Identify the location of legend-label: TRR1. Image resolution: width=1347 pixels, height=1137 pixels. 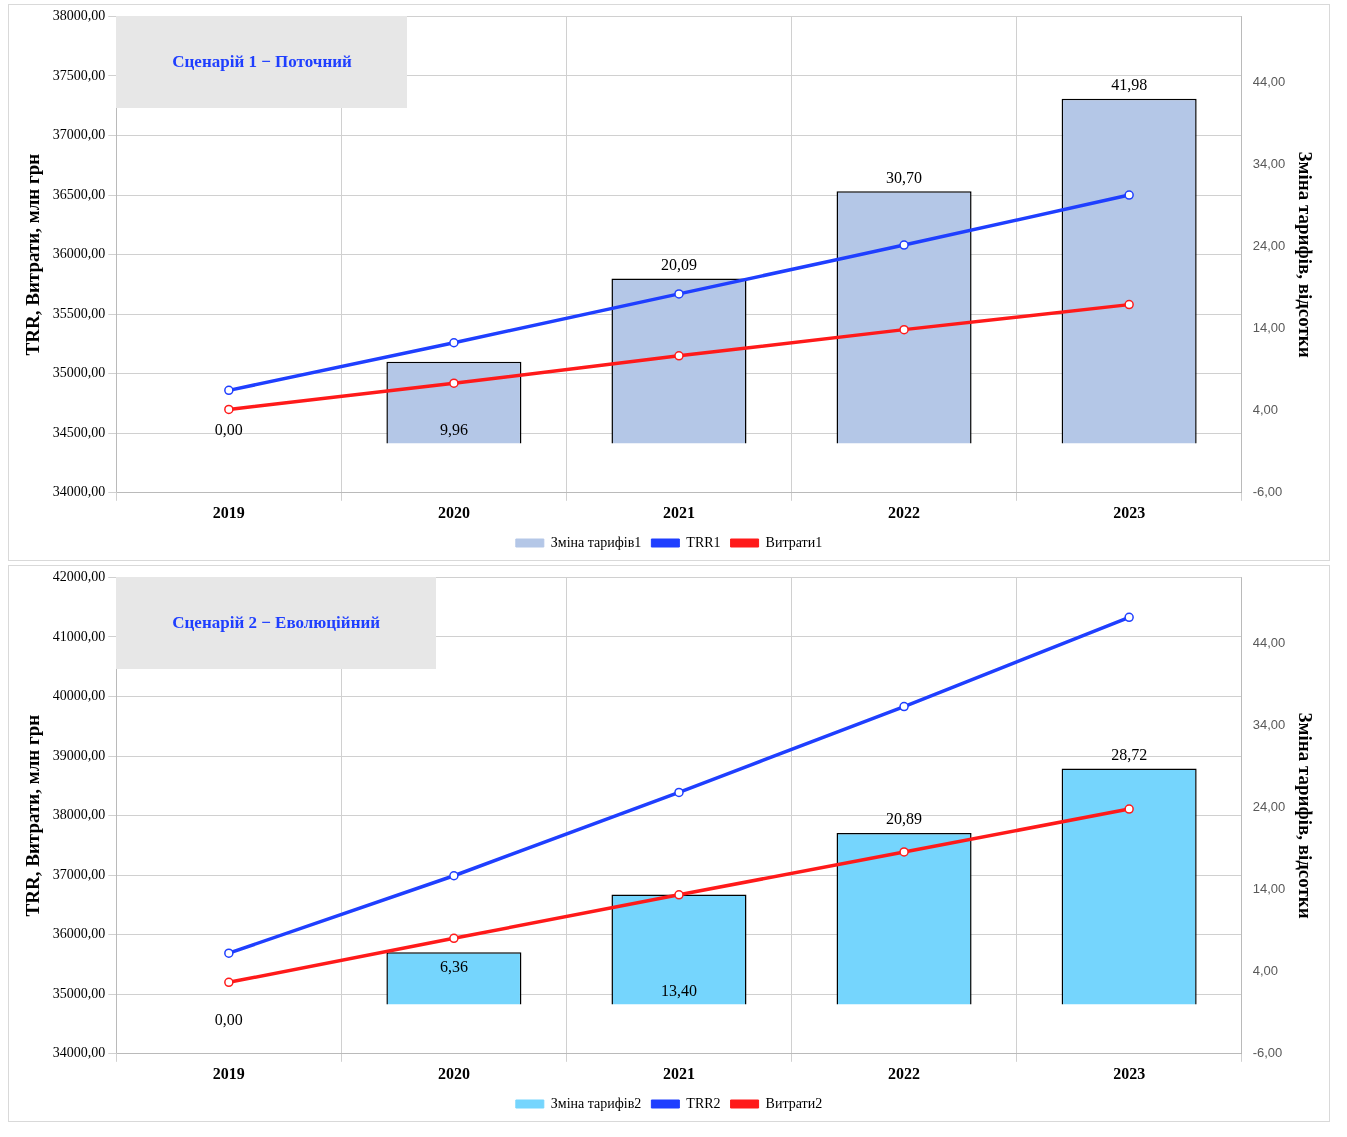
(703, 542).